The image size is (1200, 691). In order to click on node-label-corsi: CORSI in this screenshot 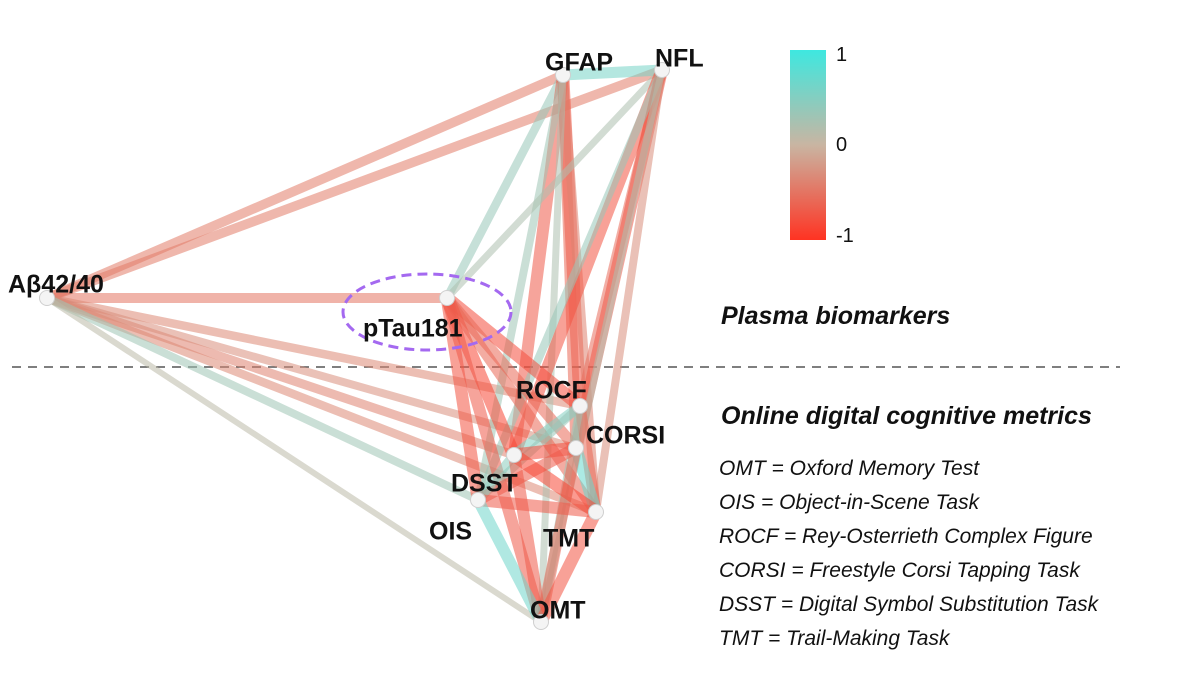, I will do `click(625, 436)`.